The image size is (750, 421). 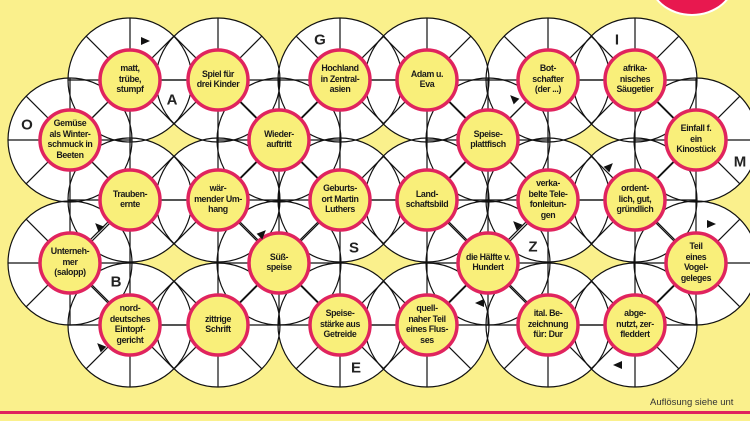 I want to click on clue-text: quell- naher Teil eines Flus- ses, so click(x=427, y=324).